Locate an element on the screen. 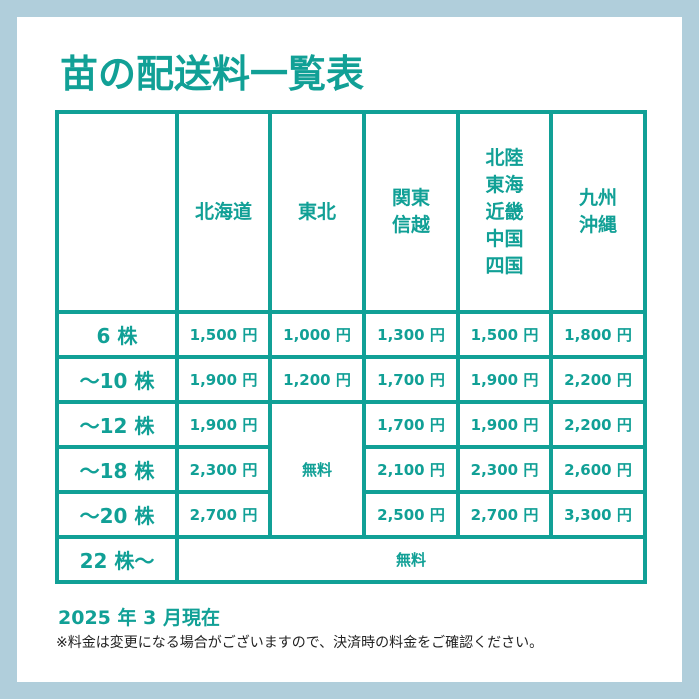 The image size is (699, 699). region-header: 九州 沖縄 is located at coordinates (598, 212).